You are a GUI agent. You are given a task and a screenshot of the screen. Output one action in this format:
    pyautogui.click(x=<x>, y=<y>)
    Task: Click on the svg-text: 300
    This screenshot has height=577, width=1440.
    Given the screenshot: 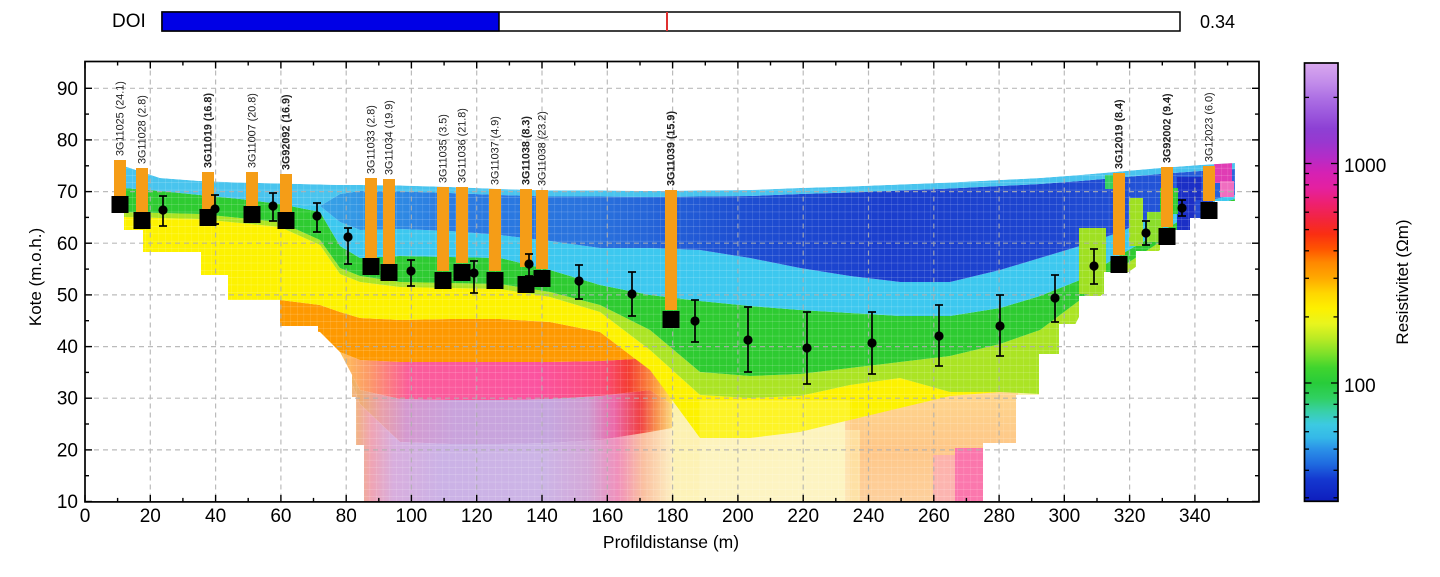 What is the action you would take?
    pyautogui.click(x=1064, y=516)
    